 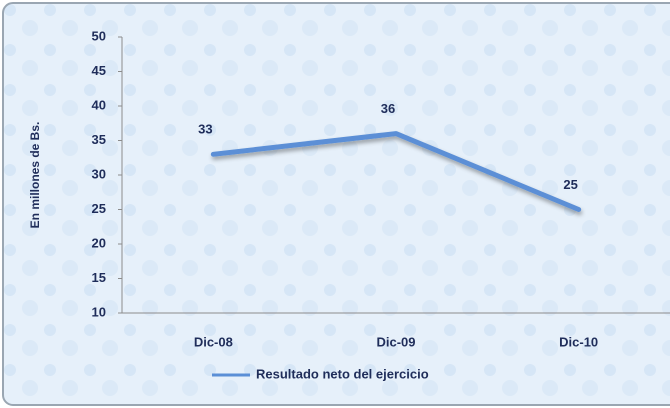 I want to click on y-tick-label: 30, so click(x=99, y=173).